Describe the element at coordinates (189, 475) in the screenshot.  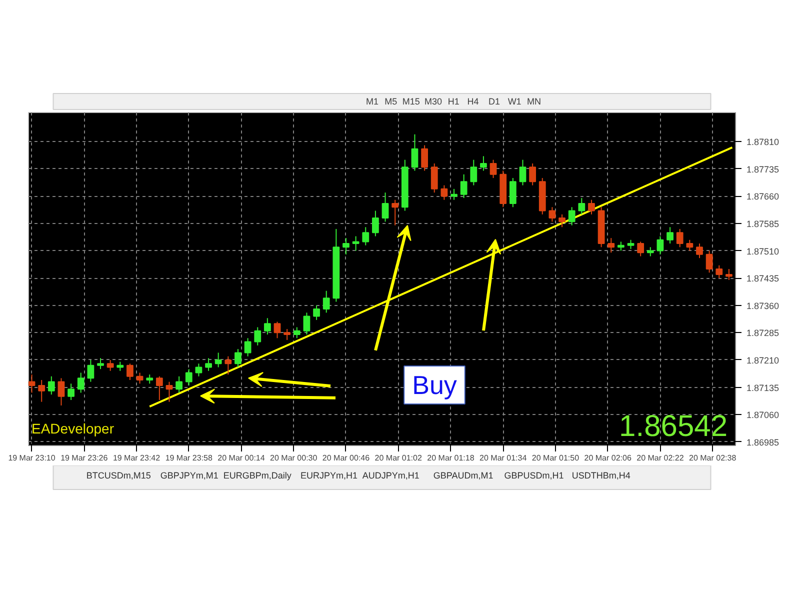
I see `text: GBPJPYm,M1` at that location.